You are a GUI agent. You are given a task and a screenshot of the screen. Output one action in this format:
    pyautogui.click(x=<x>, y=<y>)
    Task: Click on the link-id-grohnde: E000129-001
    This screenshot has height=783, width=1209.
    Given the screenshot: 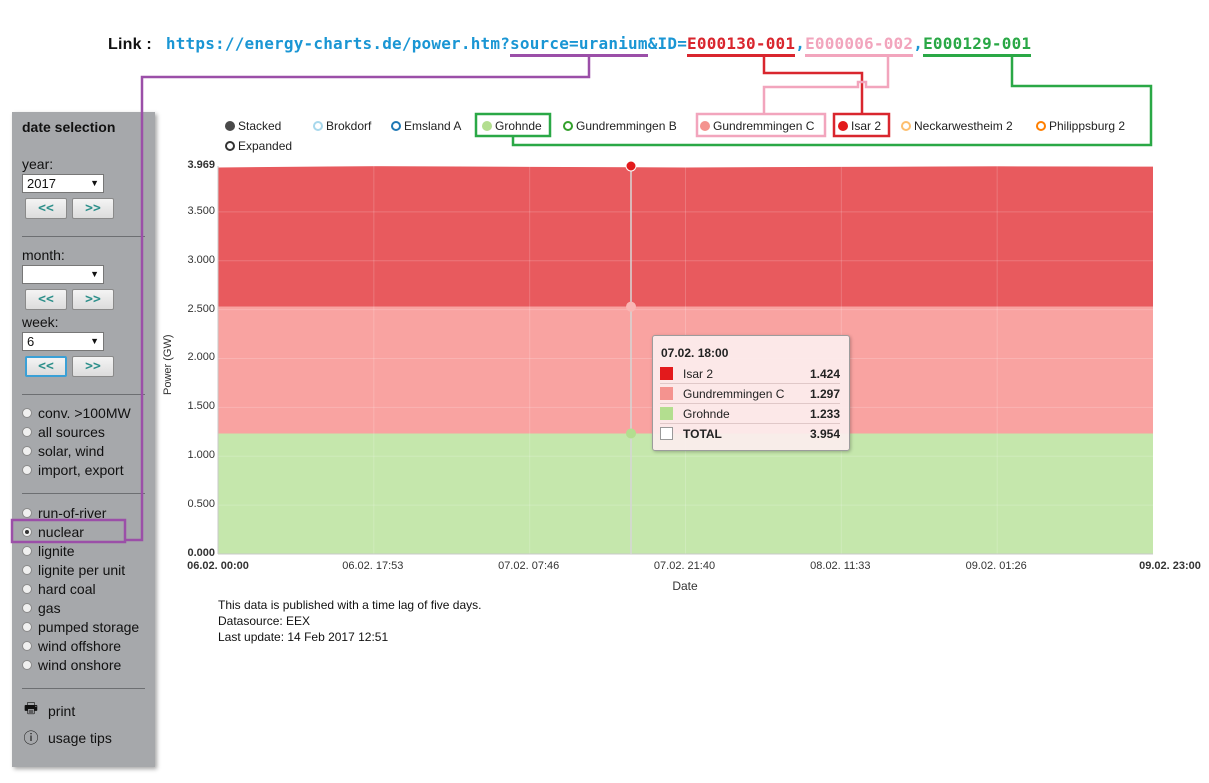 What is the action you would take?
    pyautogui.click(x=977, y=45)
    